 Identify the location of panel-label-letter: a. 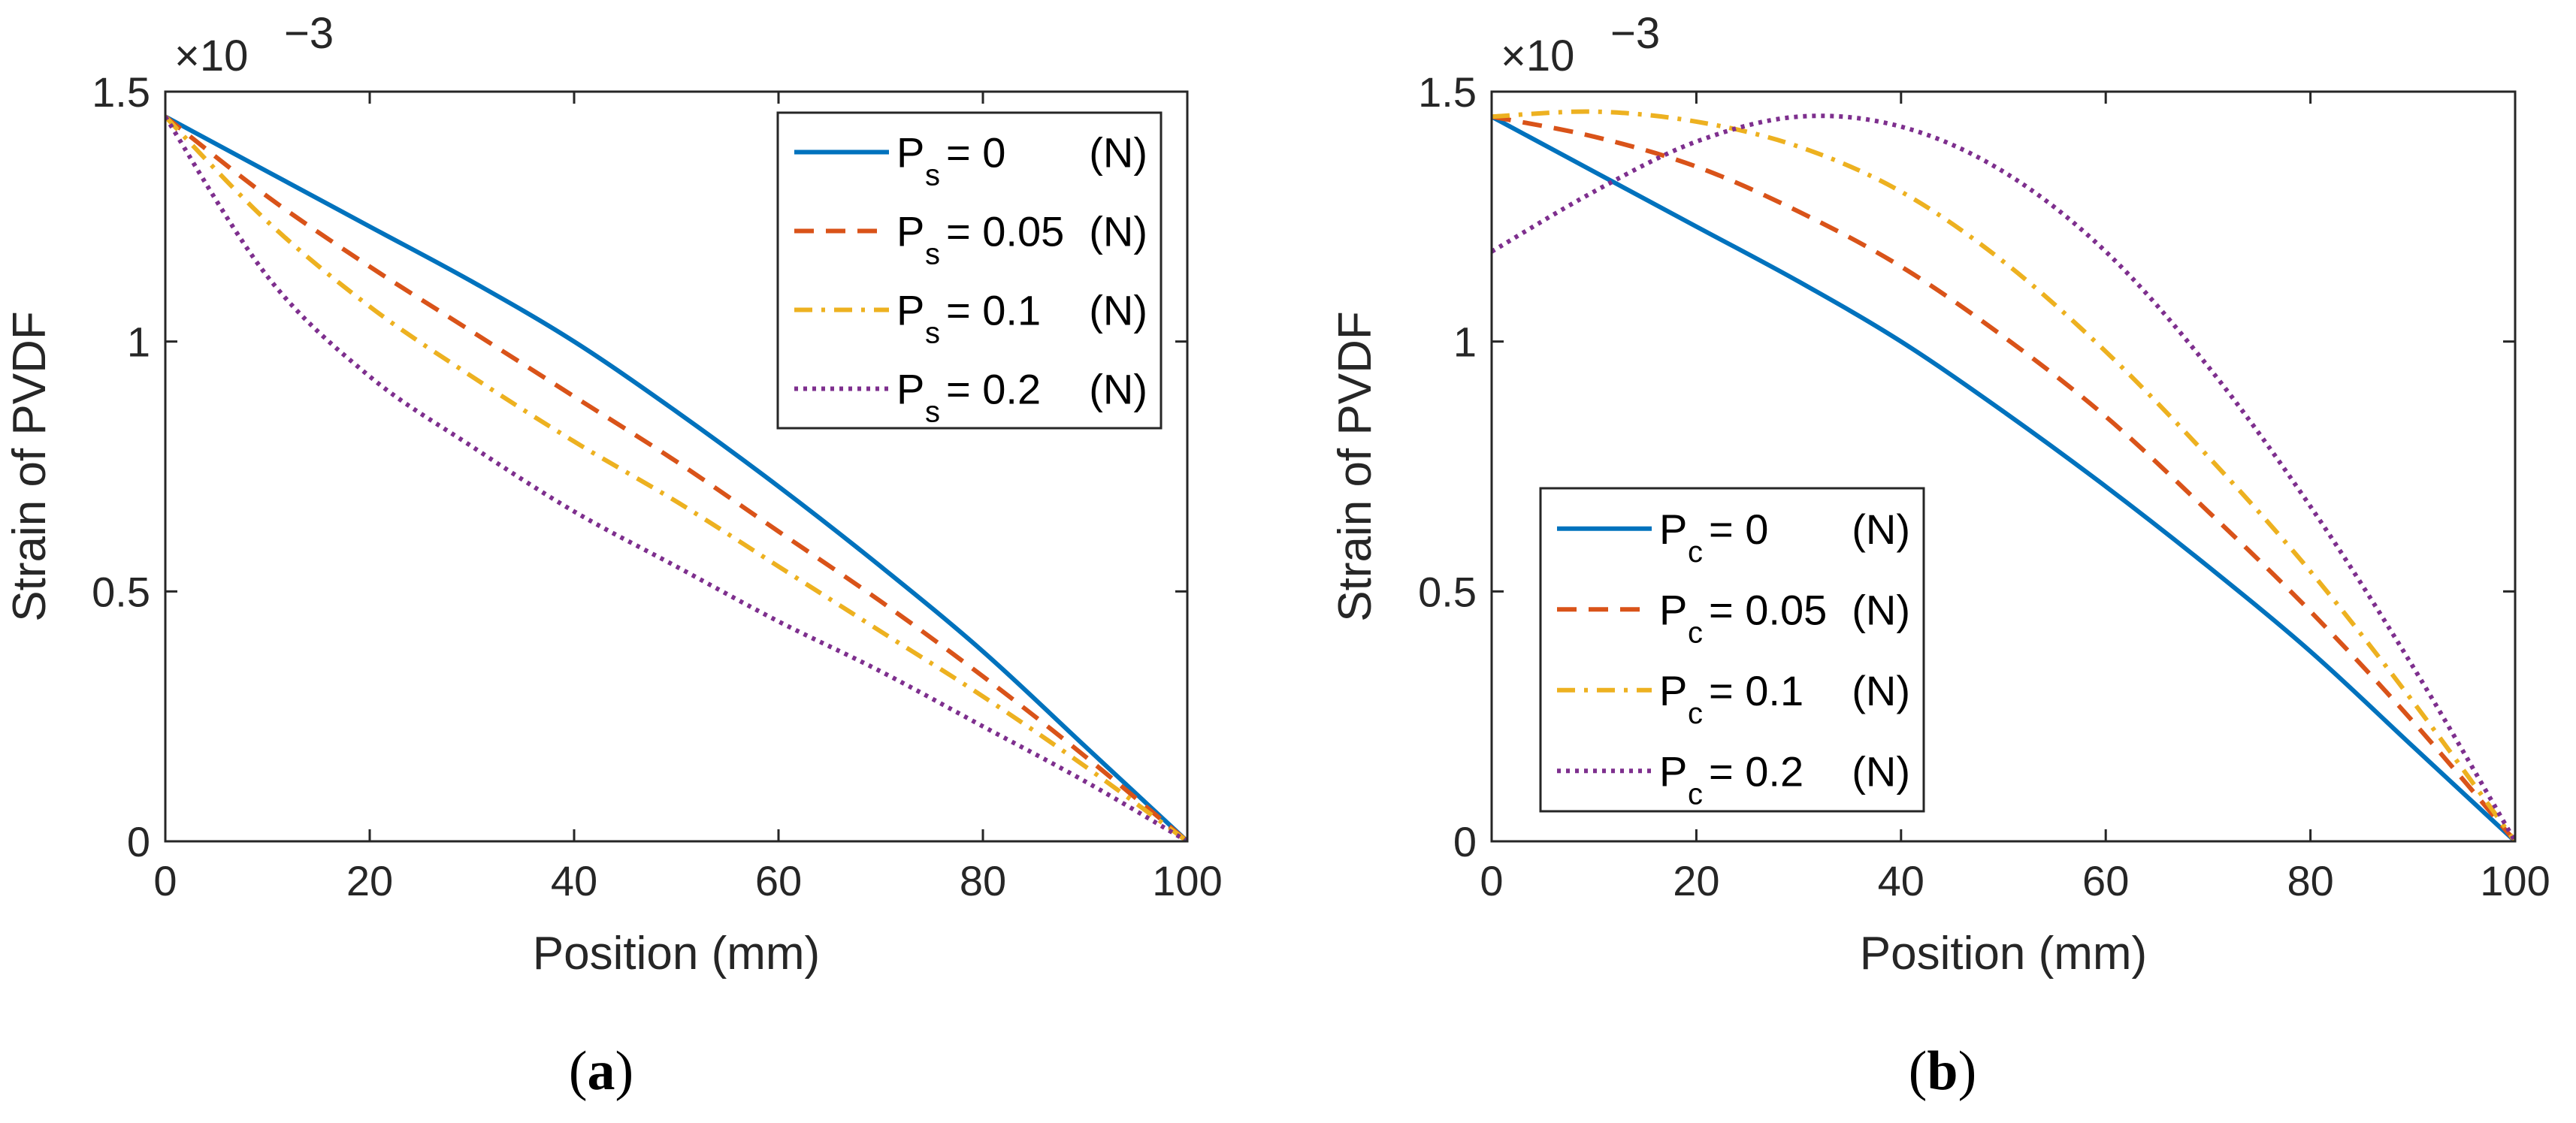
(601, 1071).